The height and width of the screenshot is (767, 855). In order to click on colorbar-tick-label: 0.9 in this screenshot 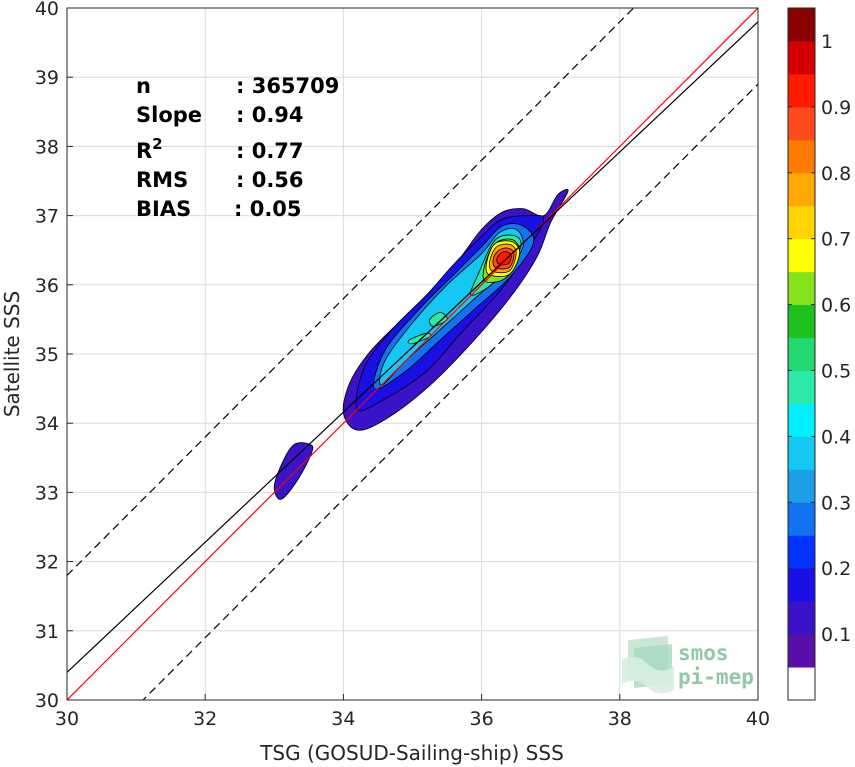, I will do `click(836, 108)`.